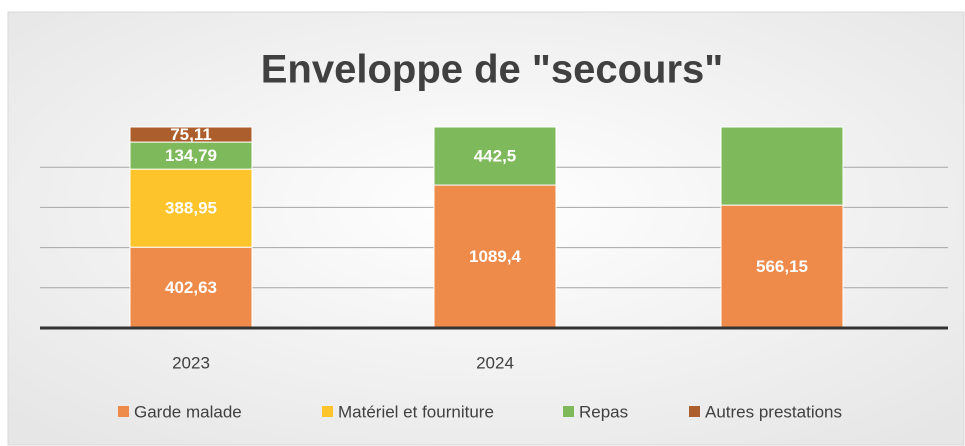 The height and width of the screenshot is (446, 965). I want to click on data-label: 388,95, so click(191, 208).